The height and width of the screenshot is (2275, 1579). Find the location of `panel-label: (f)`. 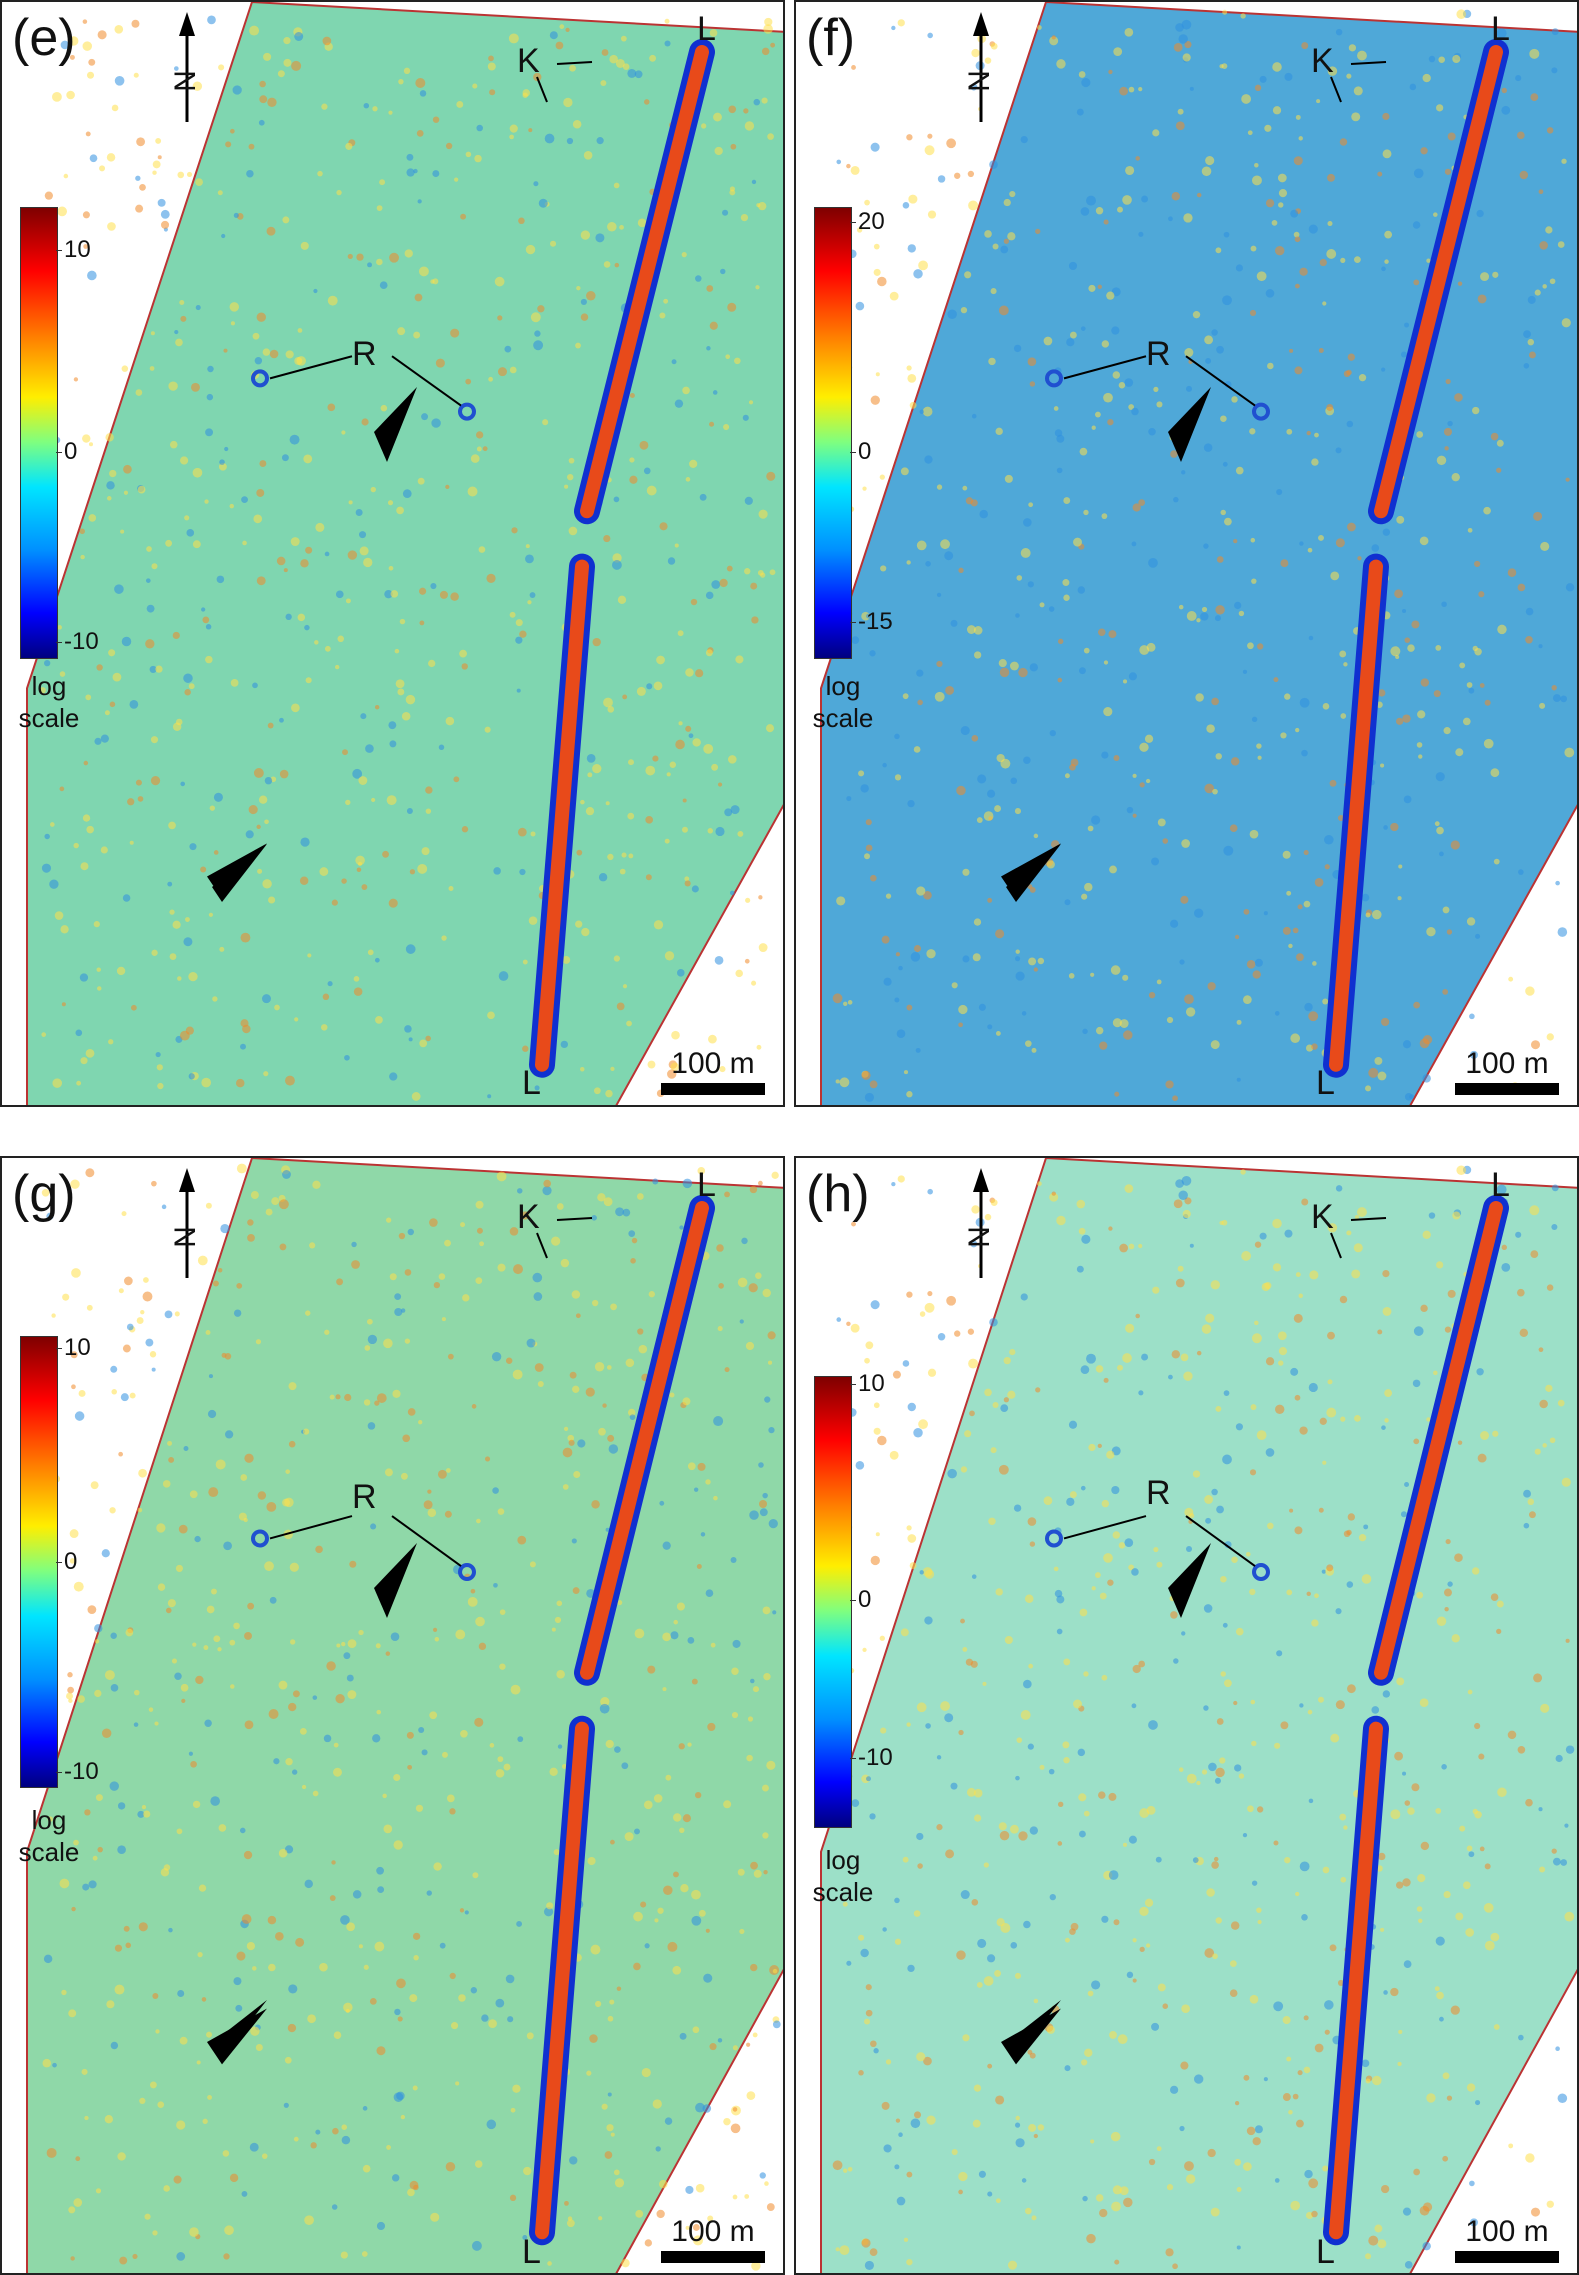

panel-label: (f) is located at coordinates (831, 38).